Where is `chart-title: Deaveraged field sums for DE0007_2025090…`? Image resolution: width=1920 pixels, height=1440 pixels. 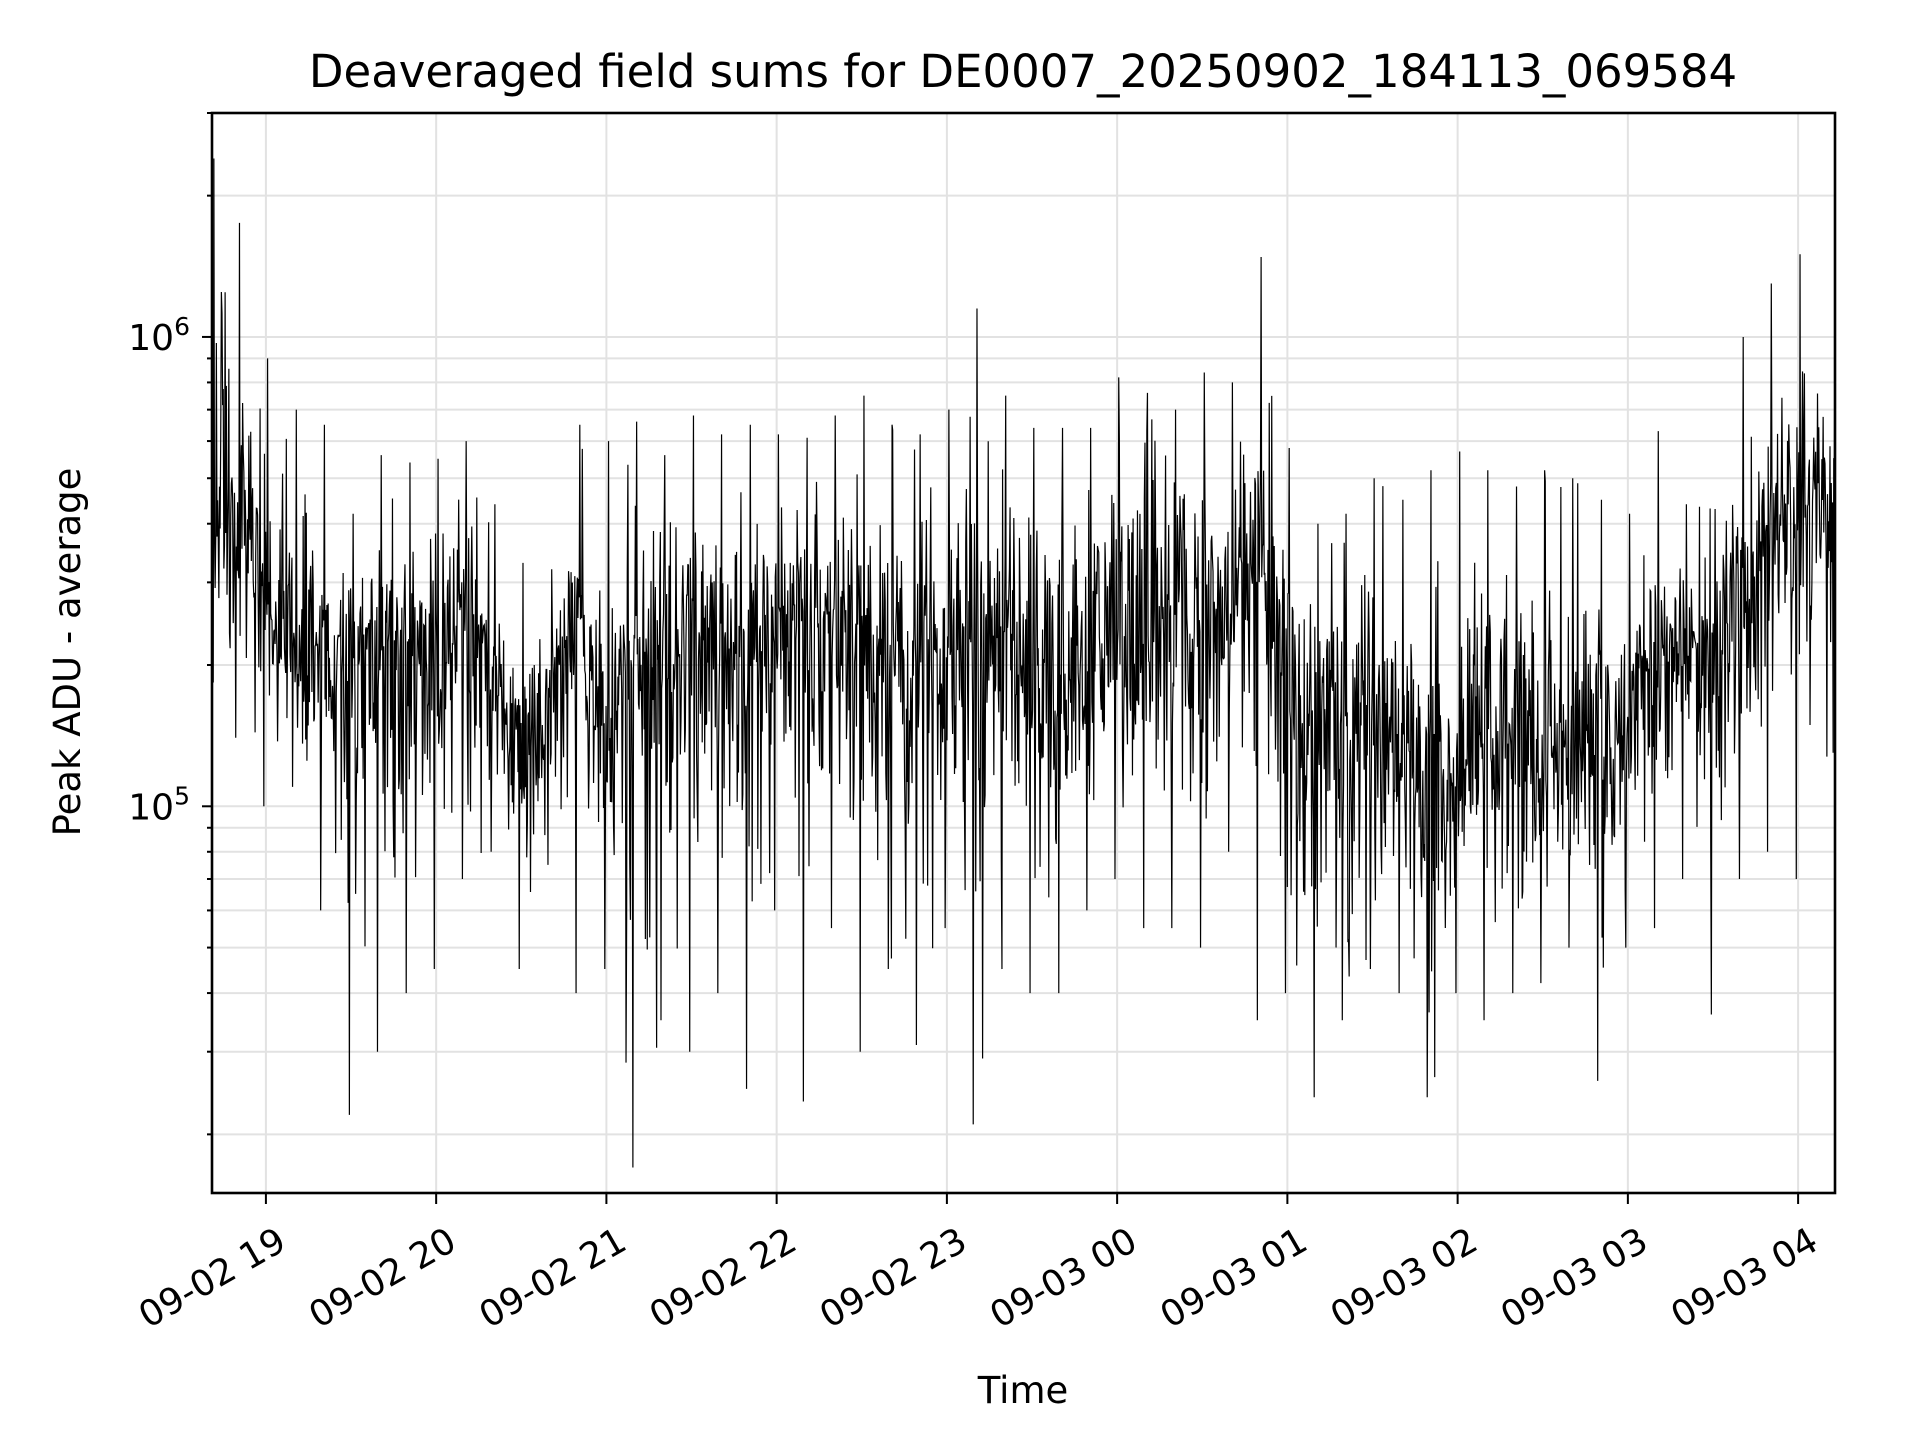 chart-title: Deaveraged field sums for DE0007_2025090… is located at coordinates (1023, 71).